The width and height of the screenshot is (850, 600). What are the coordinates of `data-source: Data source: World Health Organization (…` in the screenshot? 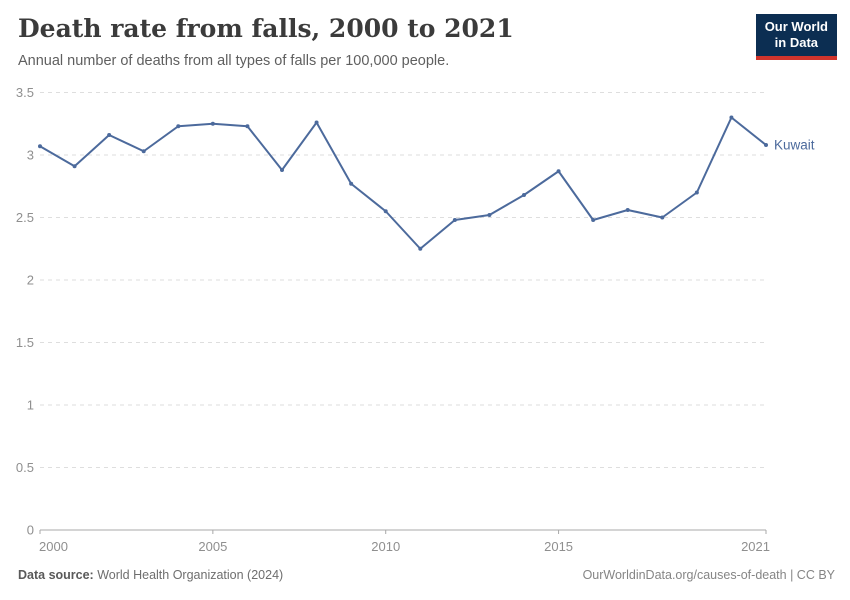 It's located at (150, 575).